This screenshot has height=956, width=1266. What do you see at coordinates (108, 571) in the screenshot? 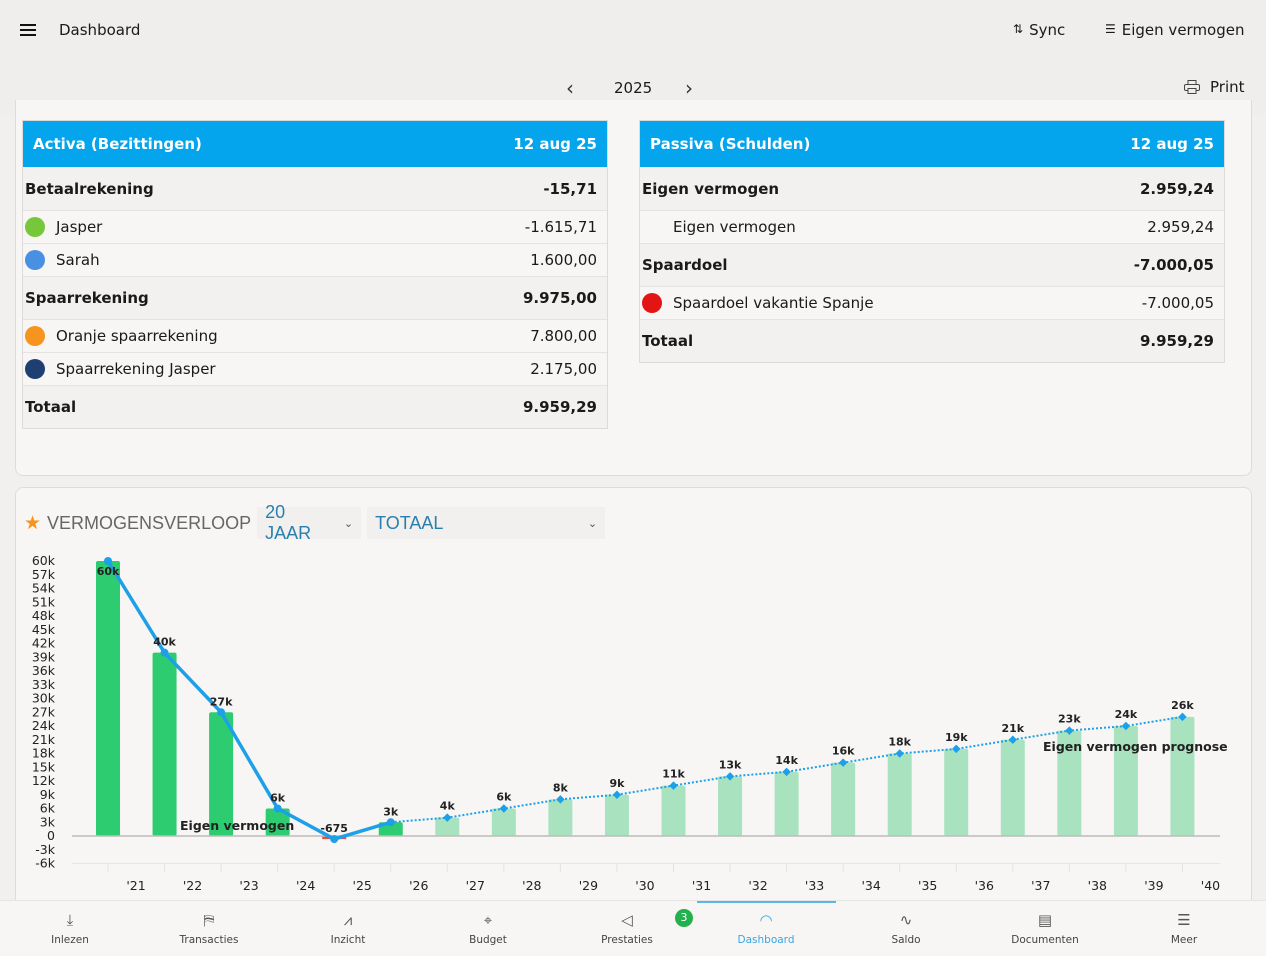
I see `data-label: 60k` at bounding box center [108, 571].